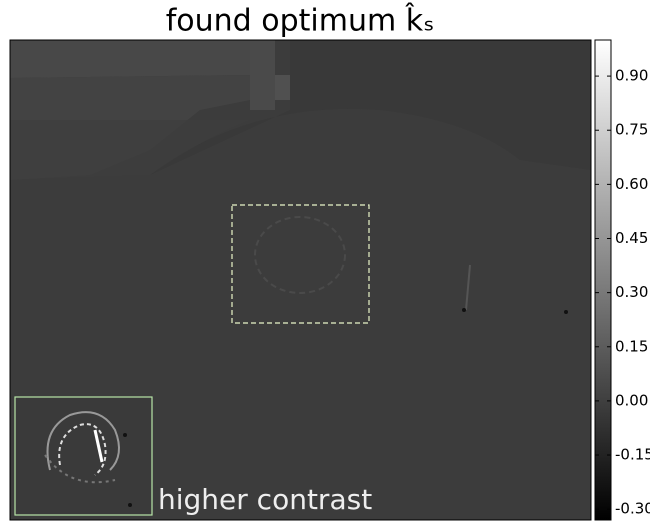 This screenshot has width=650, height=530. I want to click on chart-title: found optimum k̂ₛ, so click(300, 20).